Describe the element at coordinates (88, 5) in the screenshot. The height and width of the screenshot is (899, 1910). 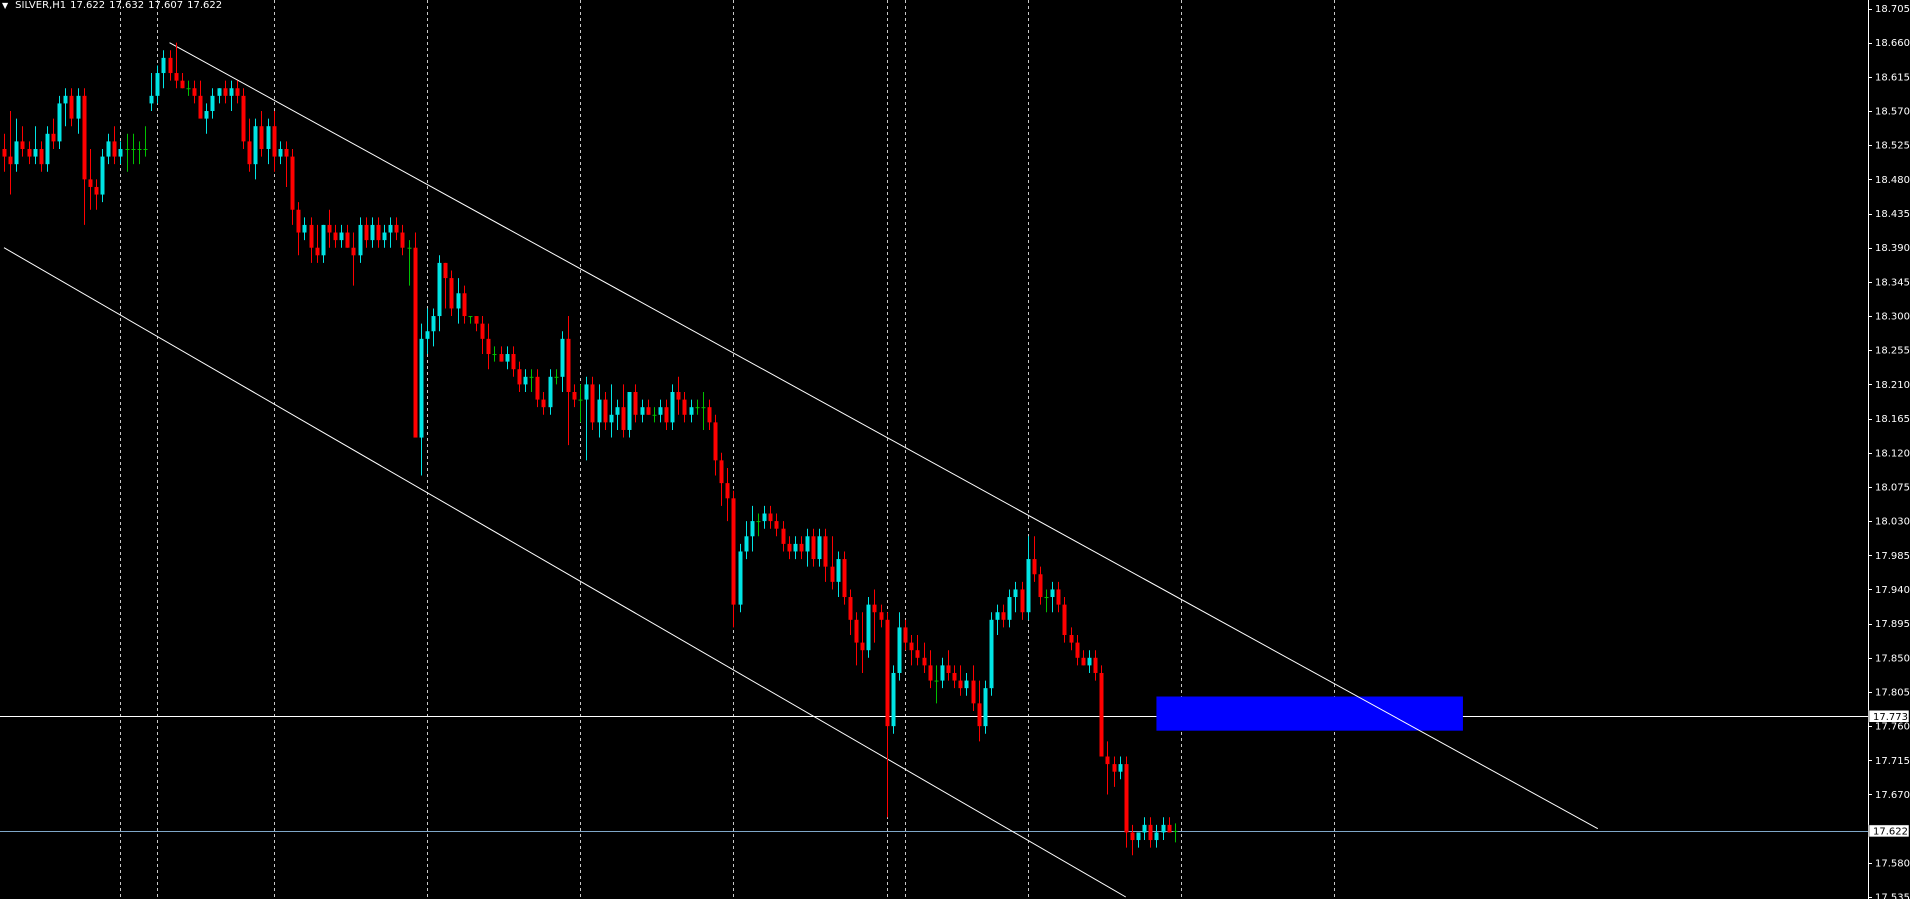
I see `open-value: 17.622` at that location.